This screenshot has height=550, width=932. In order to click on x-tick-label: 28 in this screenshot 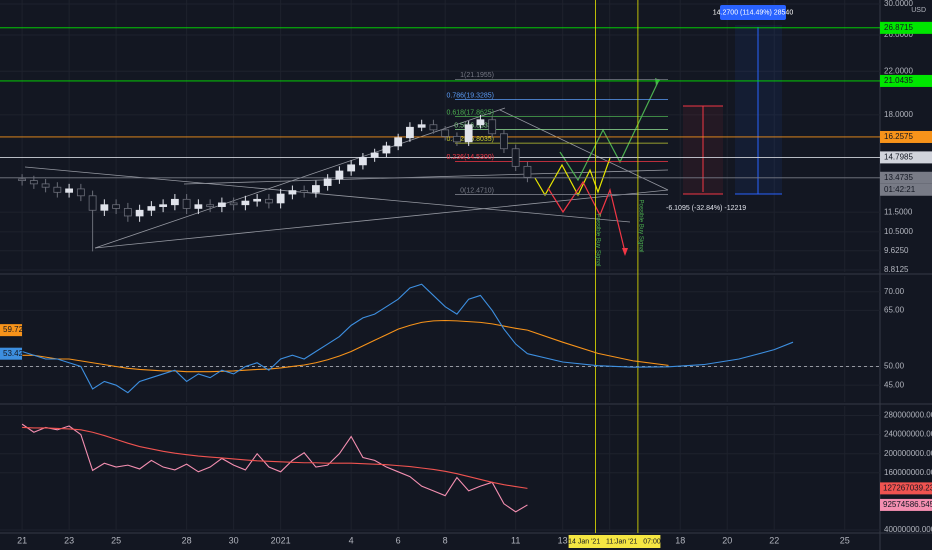, I will do `click(187, 540)`.